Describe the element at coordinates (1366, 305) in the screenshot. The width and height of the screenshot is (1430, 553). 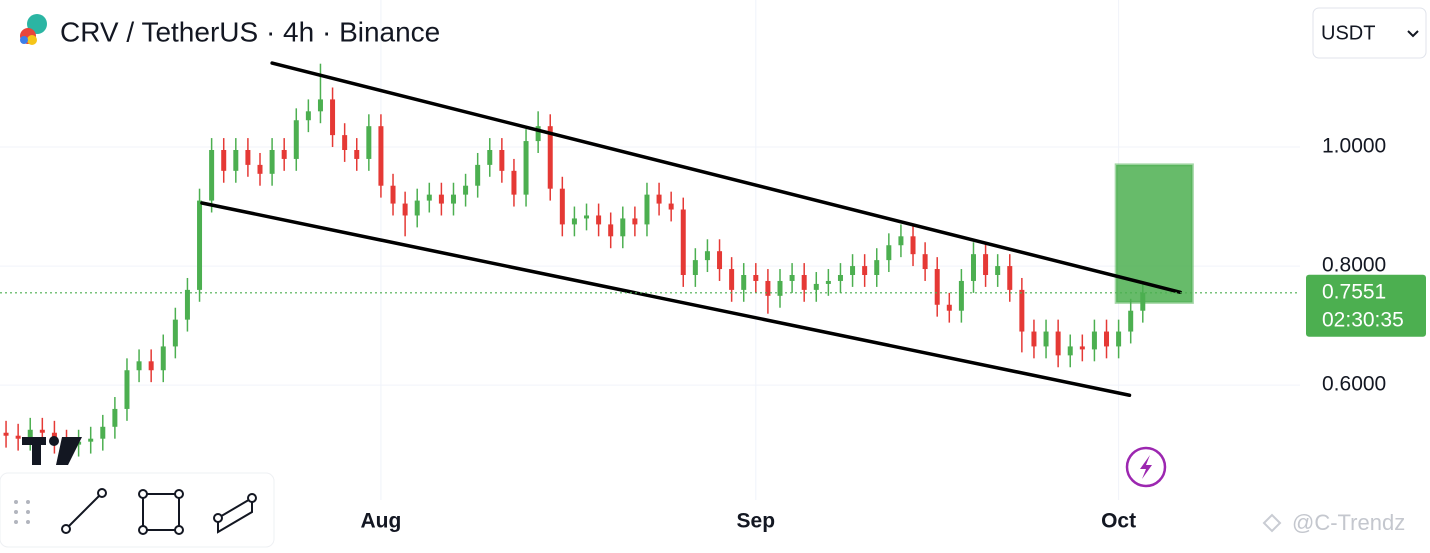
I see `last-price-badge` at that location.